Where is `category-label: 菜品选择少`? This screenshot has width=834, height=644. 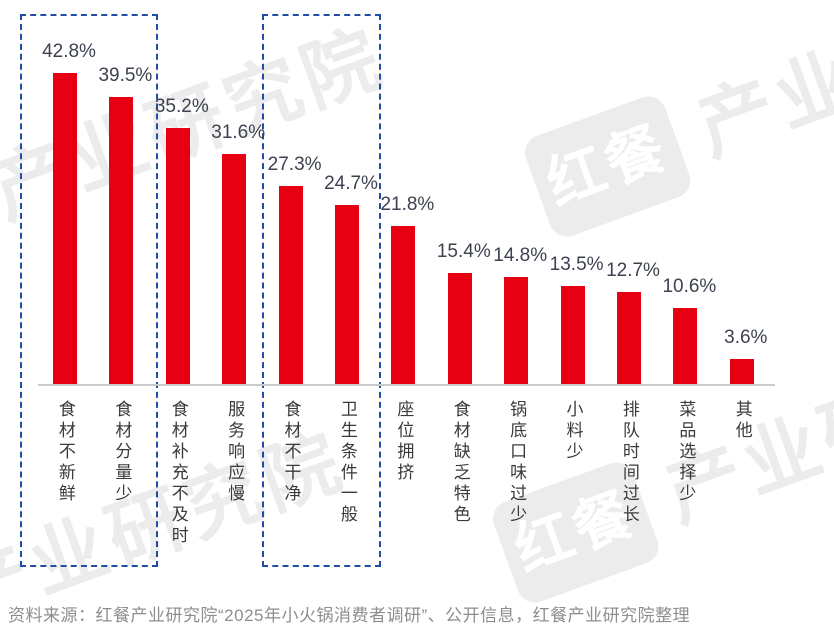 category-label: 菜品选择少 is located at coordinates (686, 452).